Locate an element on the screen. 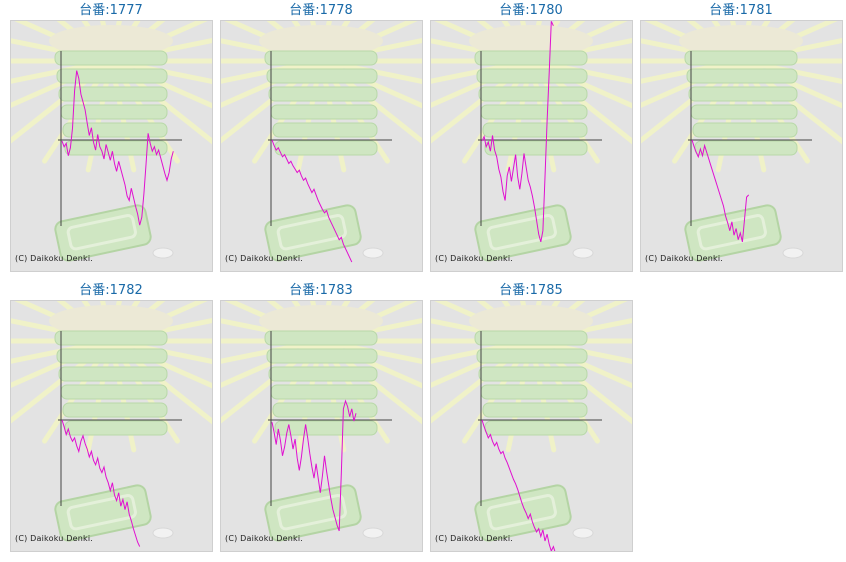  chart-cell: 台番:1780 (C) Daikoku Denki. is located at coordinates (531, 136).